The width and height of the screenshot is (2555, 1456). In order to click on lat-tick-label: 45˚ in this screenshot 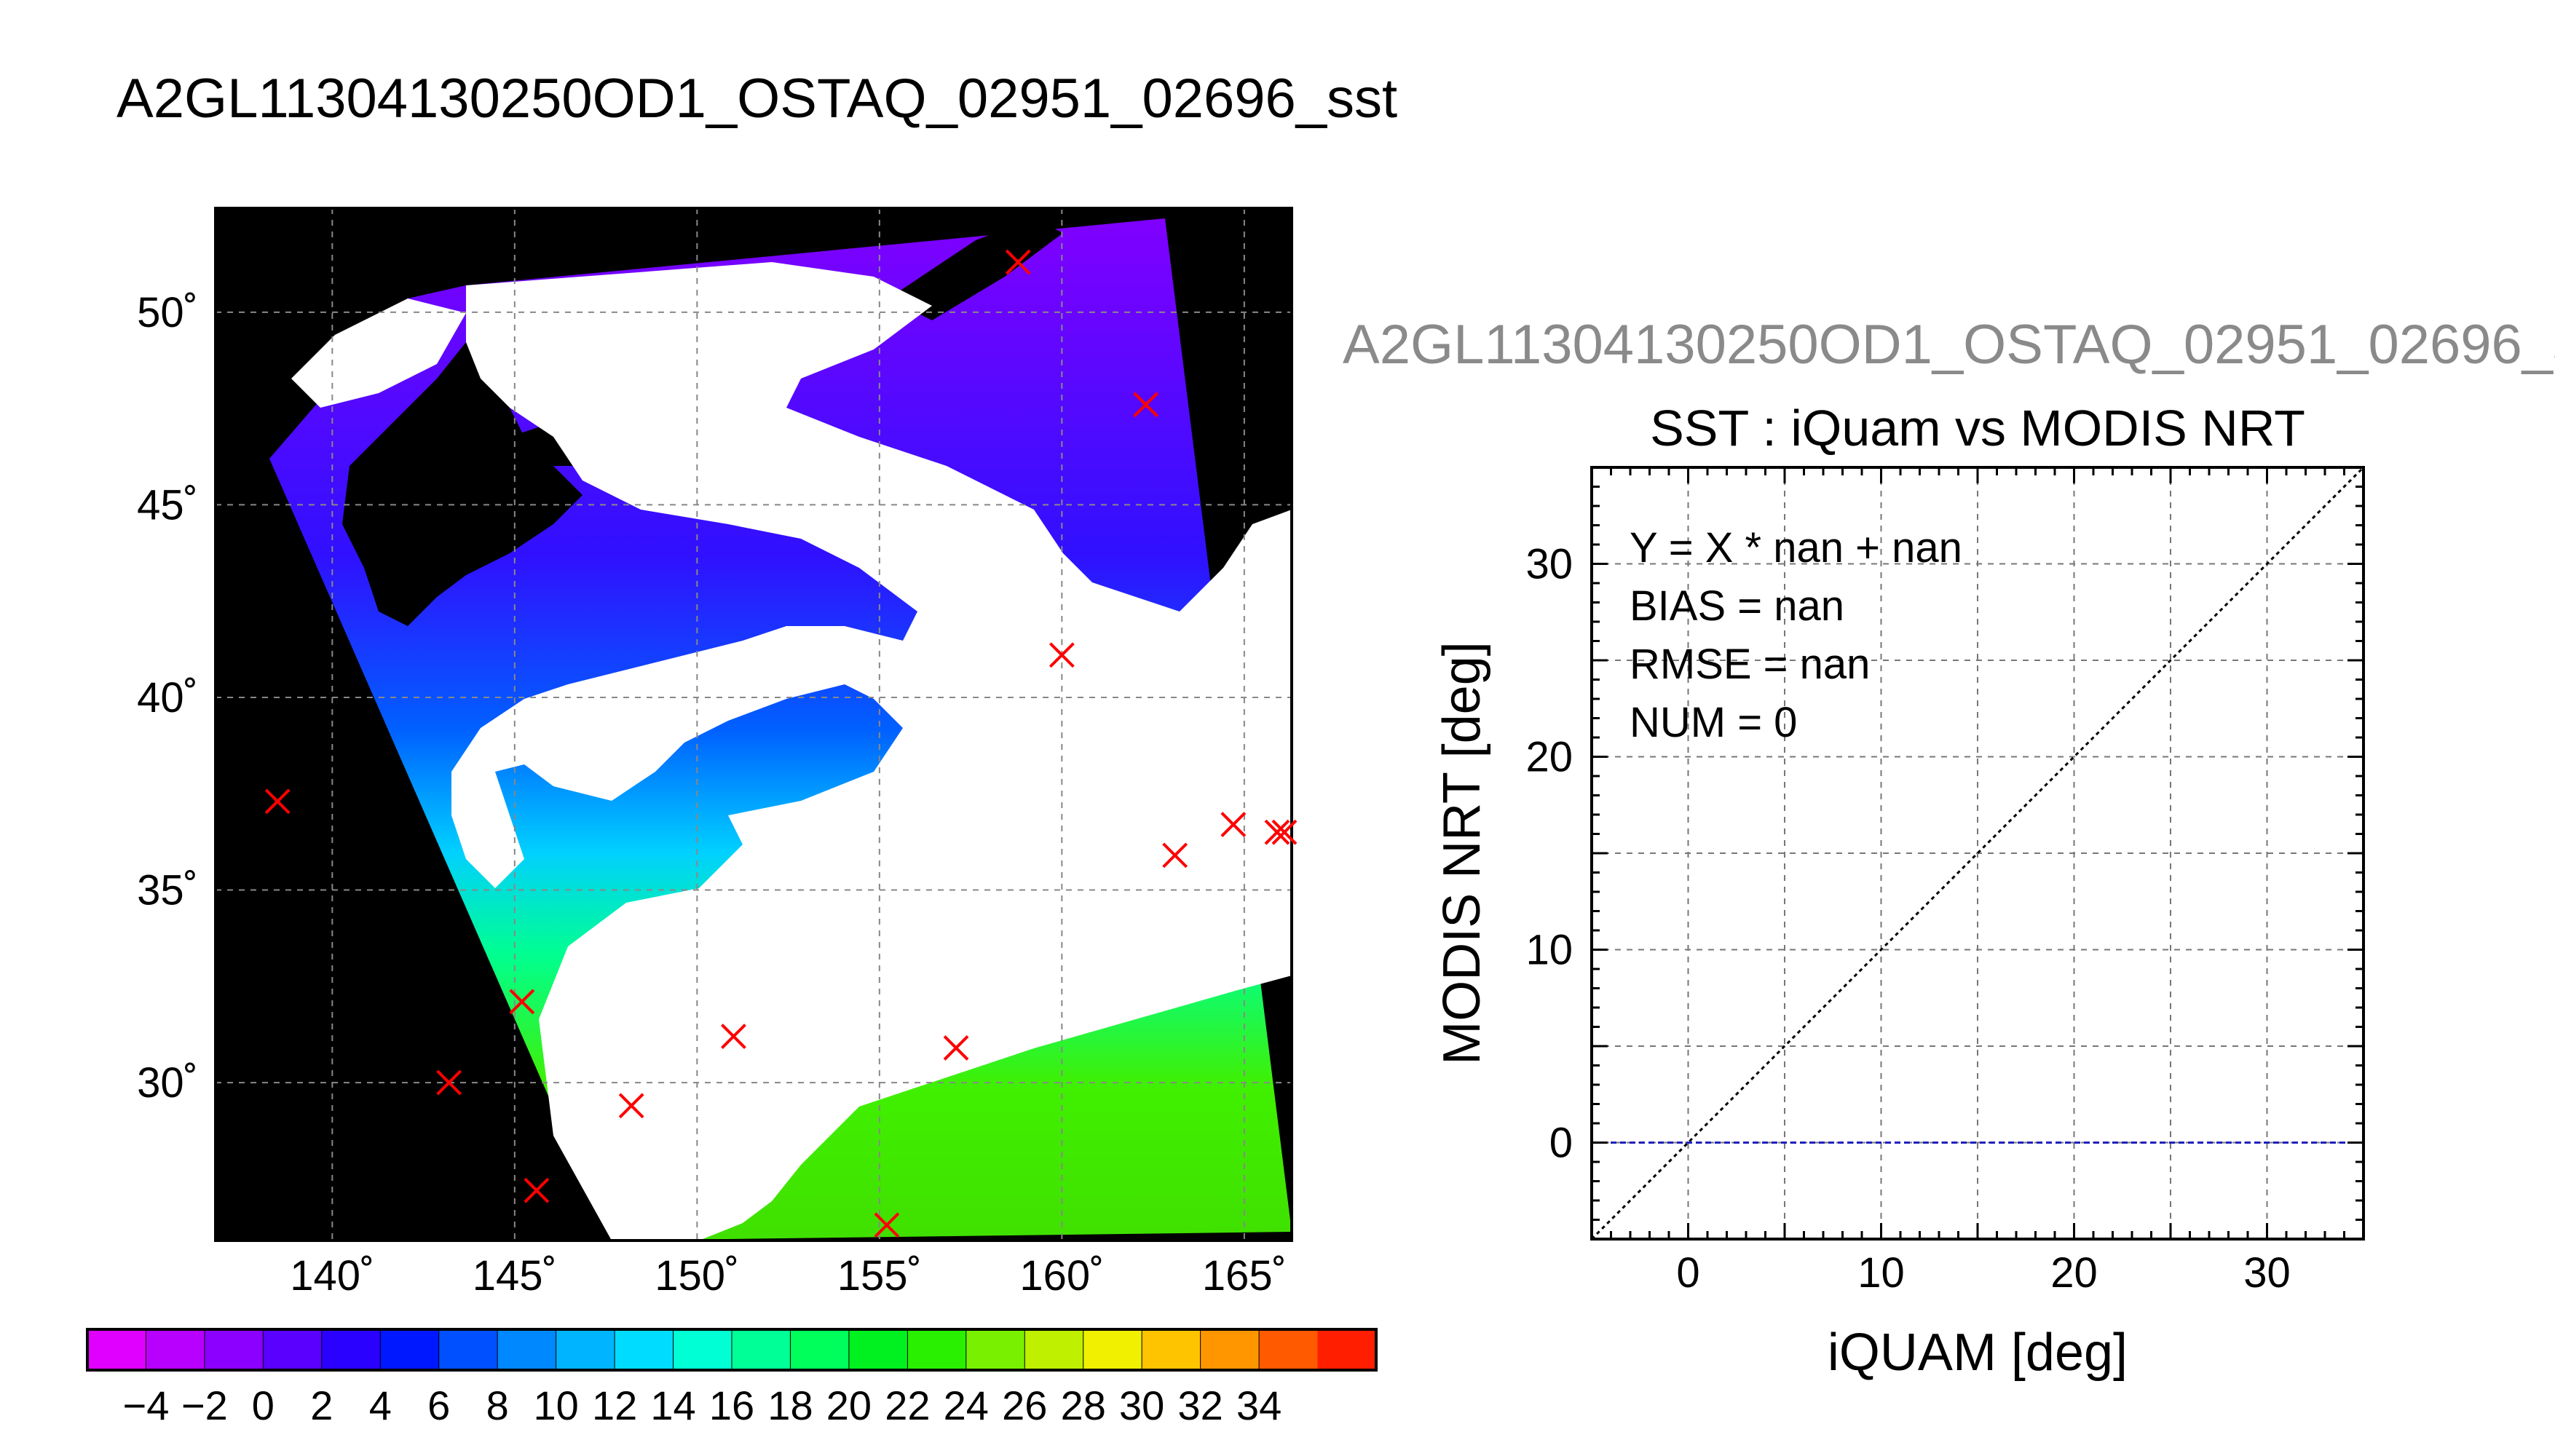, I will do `click(167, 505)`.